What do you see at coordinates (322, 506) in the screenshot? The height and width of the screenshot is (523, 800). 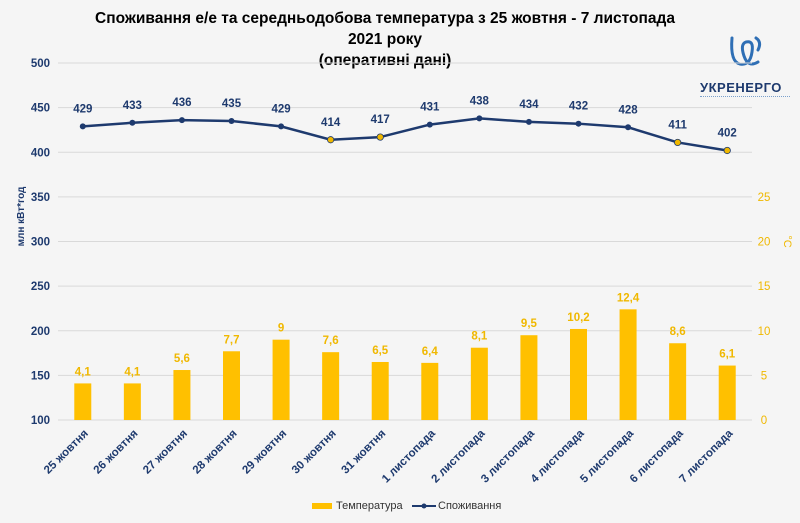 I see `legend-swatch-temperature` at bounding box center [322, 506].